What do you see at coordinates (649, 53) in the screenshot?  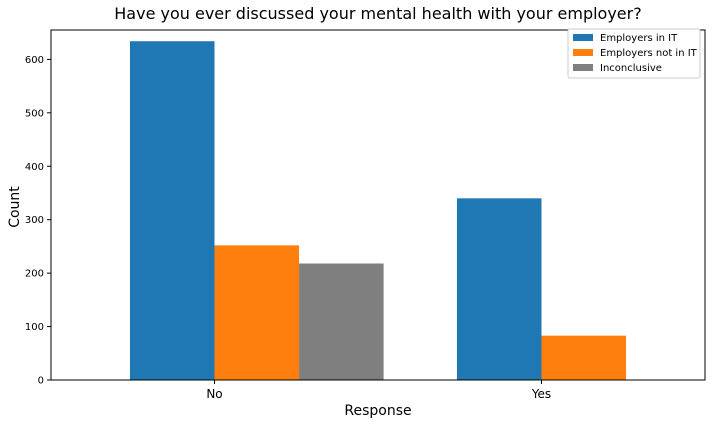 I see `legend-label-employers-not-in-it: Employers not in IT` at bounding box center [649, 53].